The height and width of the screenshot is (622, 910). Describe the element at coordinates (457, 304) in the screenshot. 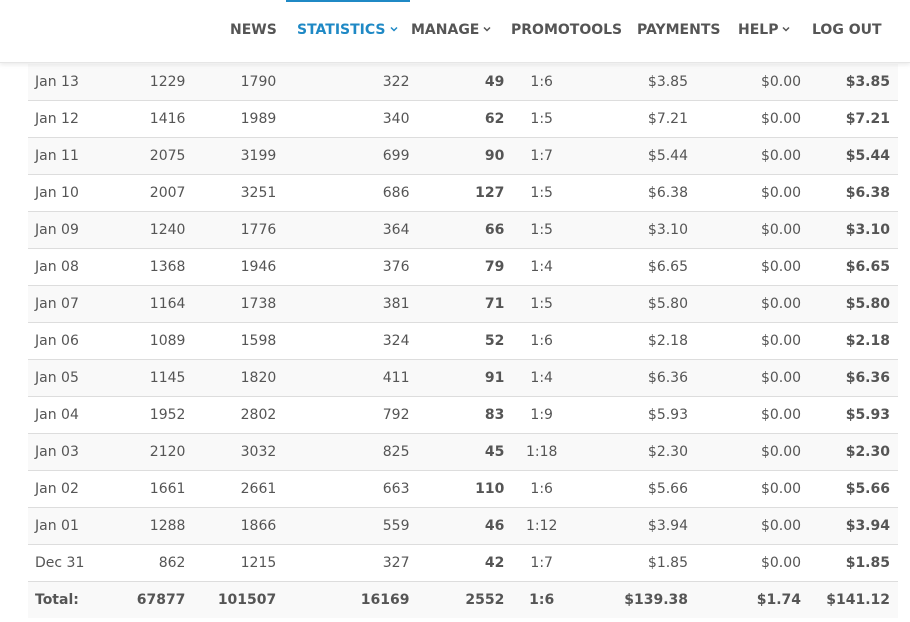

I see `conversions-cell: 71` at that location.